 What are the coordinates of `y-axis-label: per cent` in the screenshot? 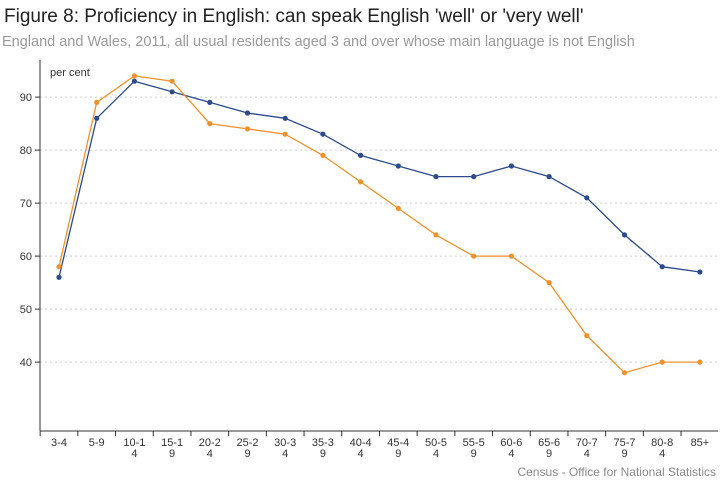 It's located at (70, 73).